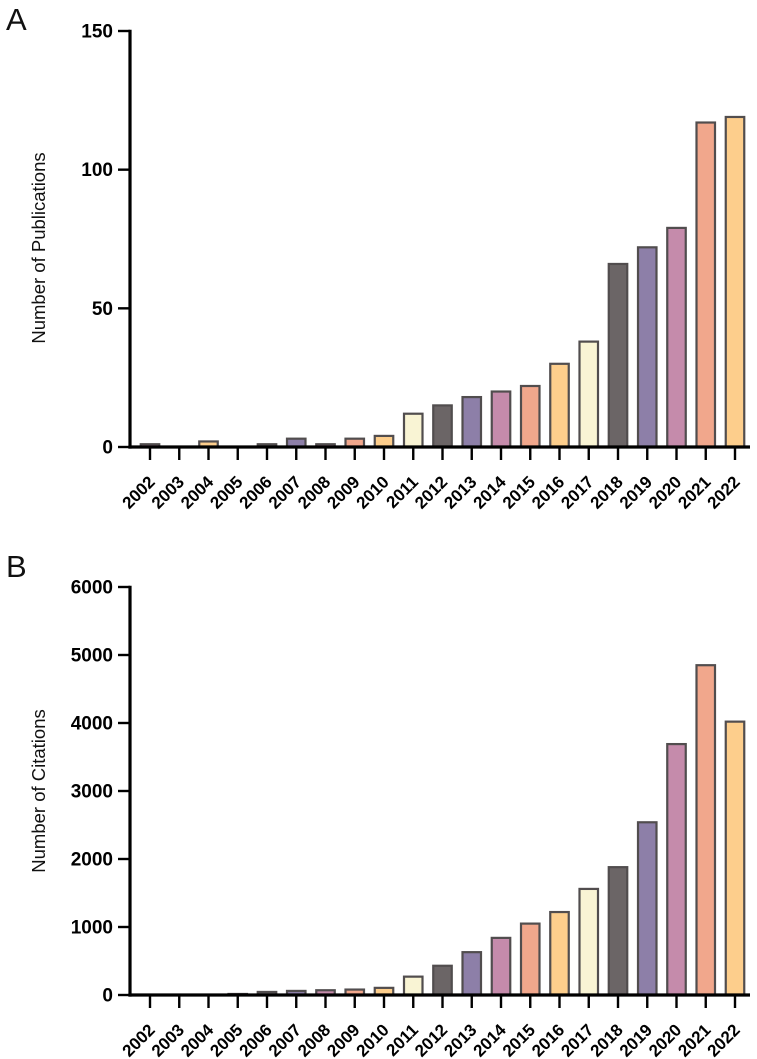 The height and width of the screenshot is (1059, 757). What do you see at coordinates (314, 492) in the screenshot?
I see `x-tick-label: 2008` at bounding box center [314, 492].